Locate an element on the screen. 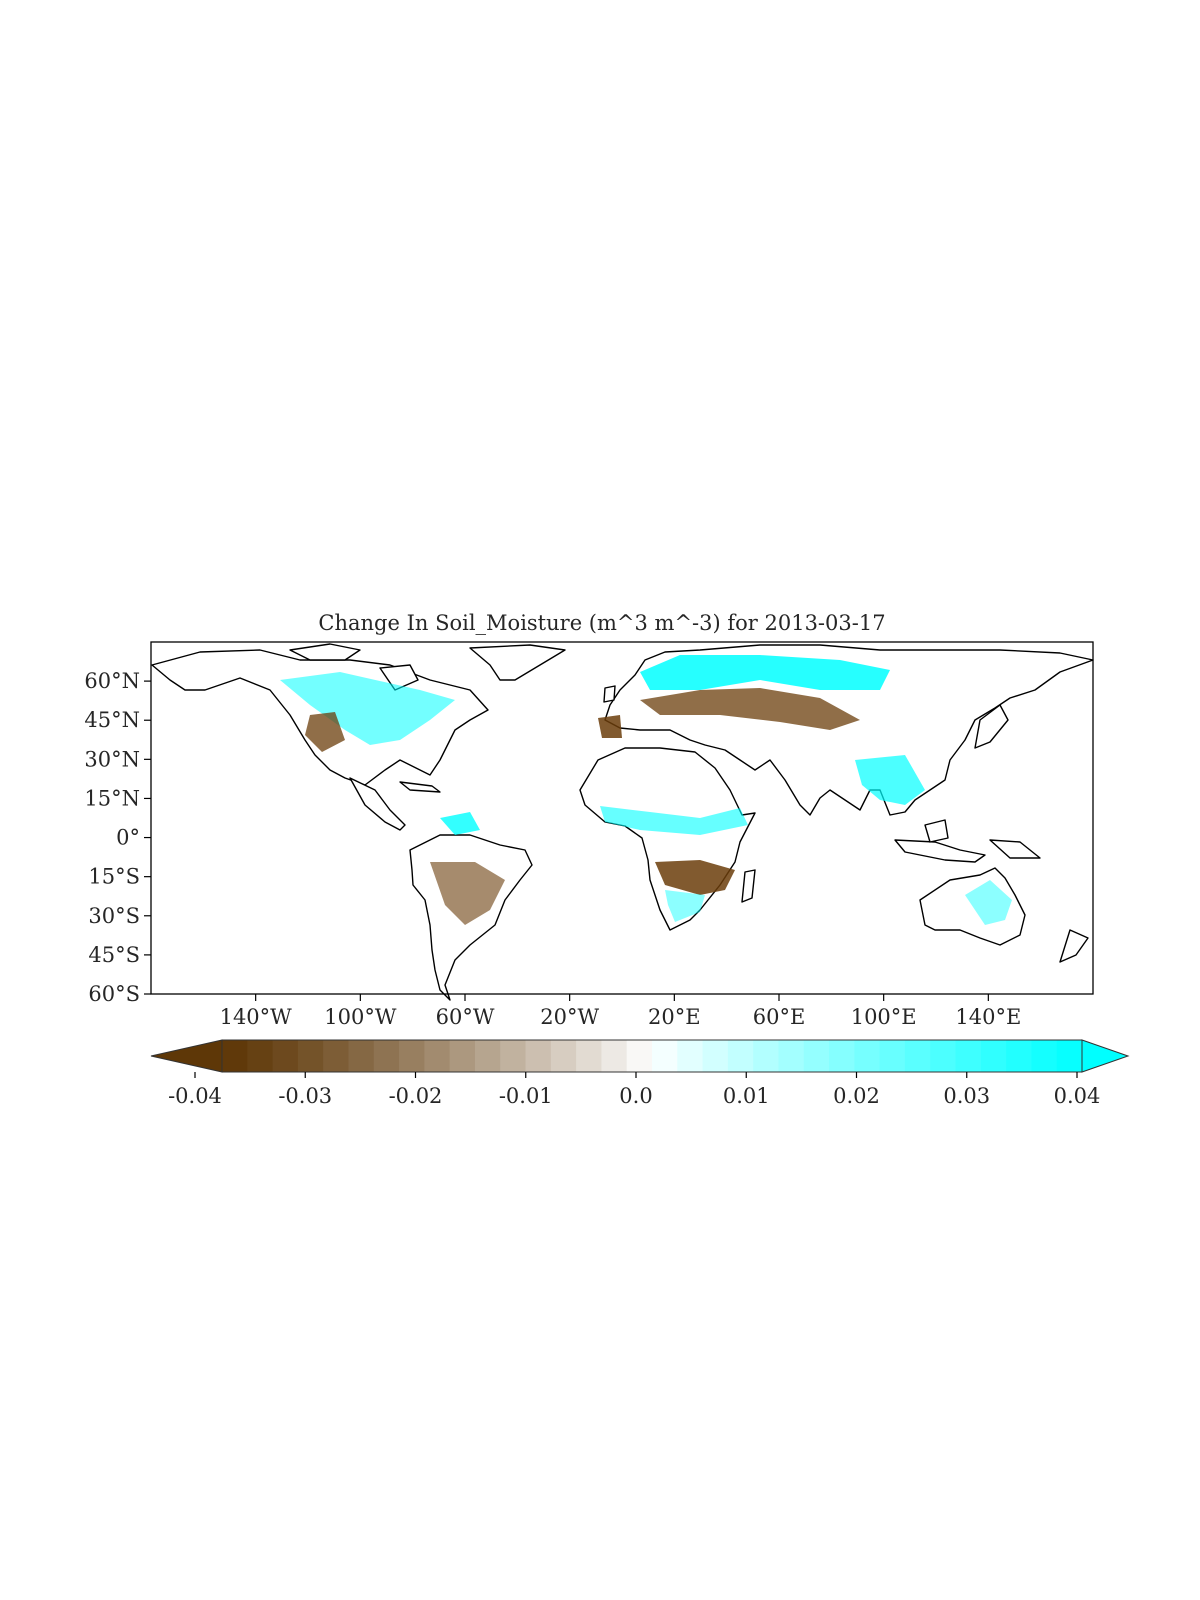 The width and height of the screenshot is (1200, 1600). colorbar-tick-label: 0.01 is located at coordinates (746, 1096).